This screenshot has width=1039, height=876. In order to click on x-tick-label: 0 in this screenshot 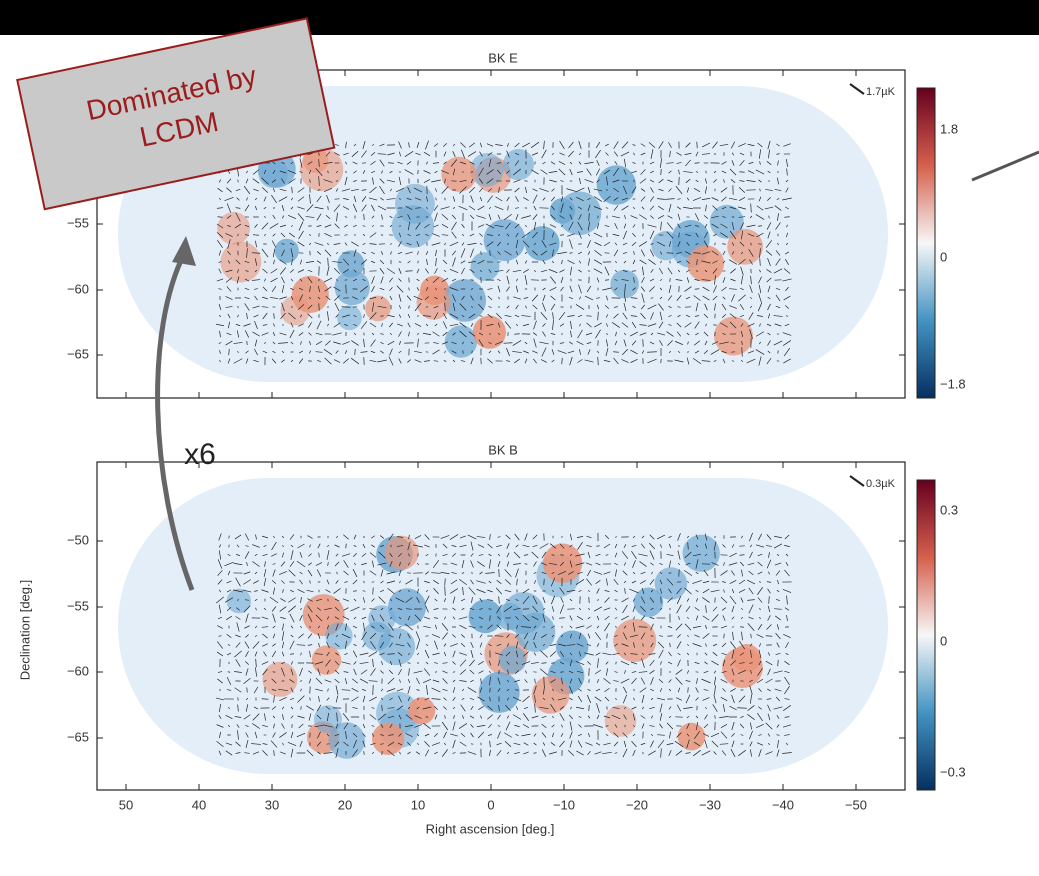, I will do `click(490, 804)`.